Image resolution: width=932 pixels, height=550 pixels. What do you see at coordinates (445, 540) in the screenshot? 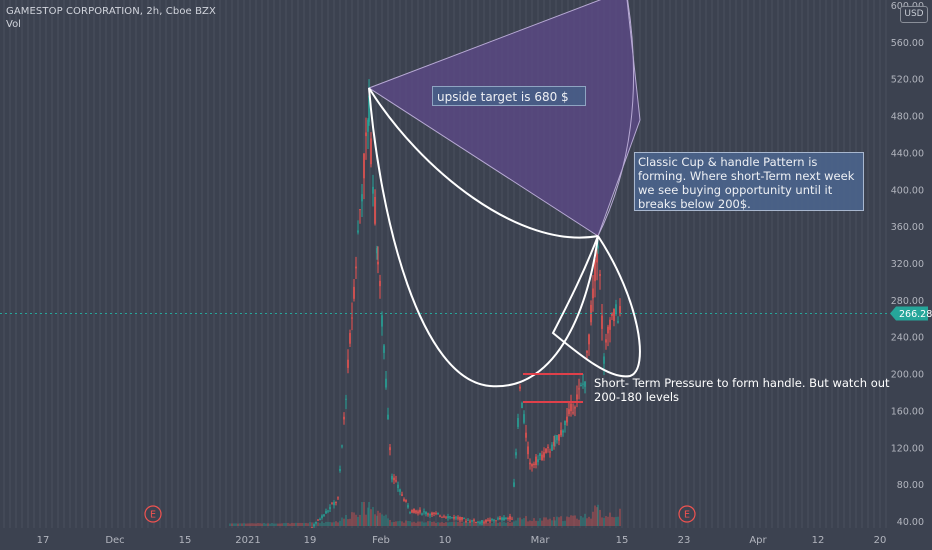
I see `x-tick-label: 10` at bounding box center [445, 540].